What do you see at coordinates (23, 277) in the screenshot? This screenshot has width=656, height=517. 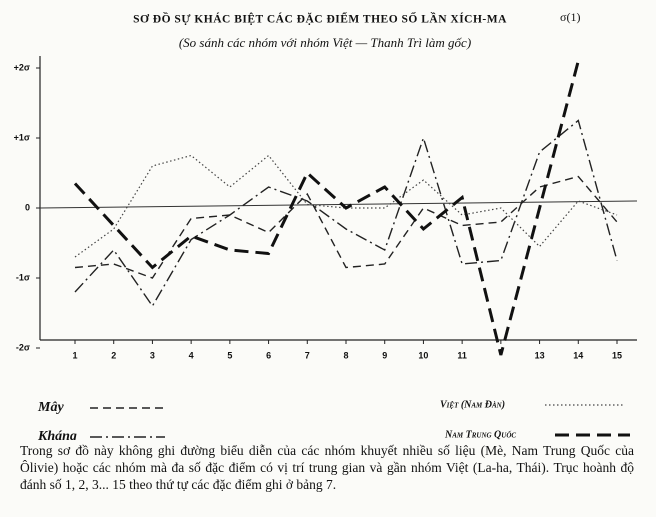 I see `y-tick-label: -1σ` at bounding box center [23, 277].